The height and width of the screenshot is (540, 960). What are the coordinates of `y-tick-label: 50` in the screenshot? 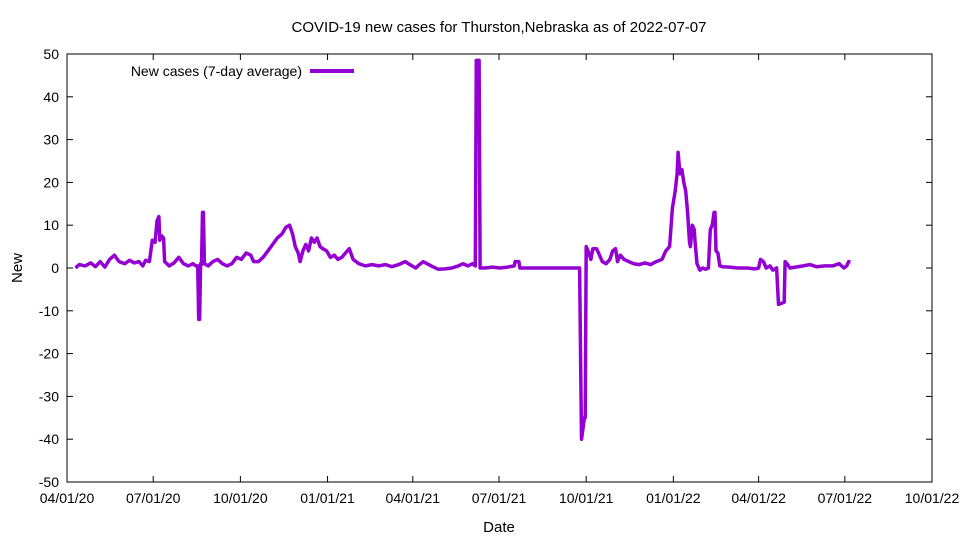 It's located at (51, 54).